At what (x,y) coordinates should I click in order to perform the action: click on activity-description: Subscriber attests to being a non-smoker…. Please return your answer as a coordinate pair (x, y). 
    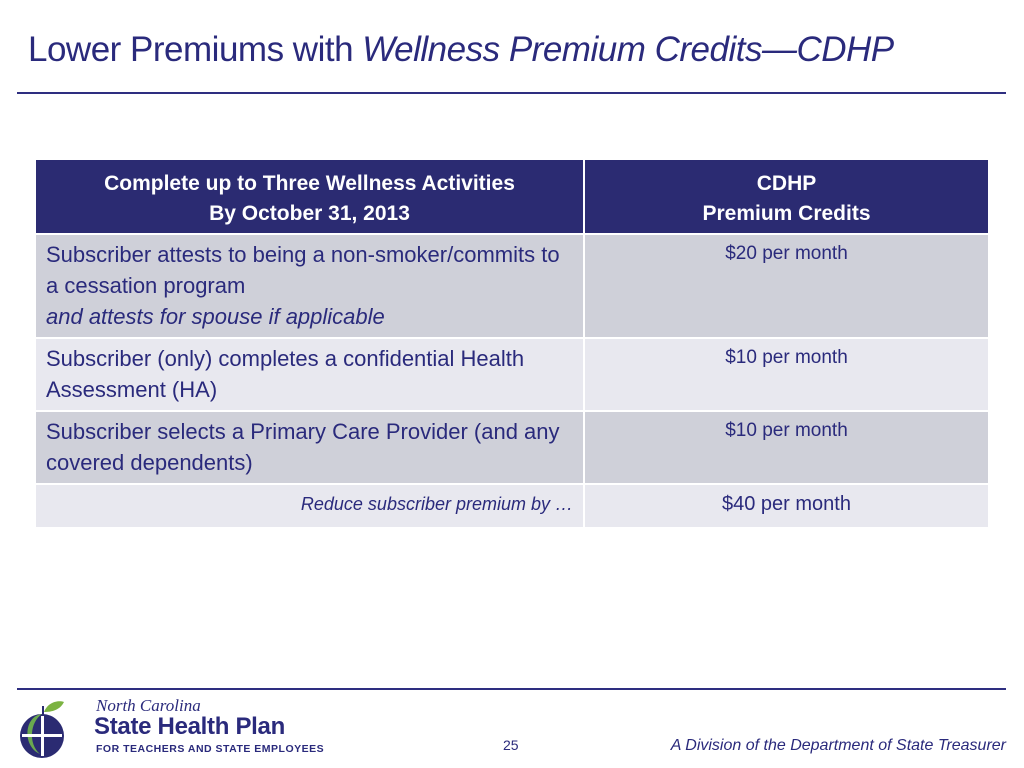
    Looking at the image, I should click on (309, 286).